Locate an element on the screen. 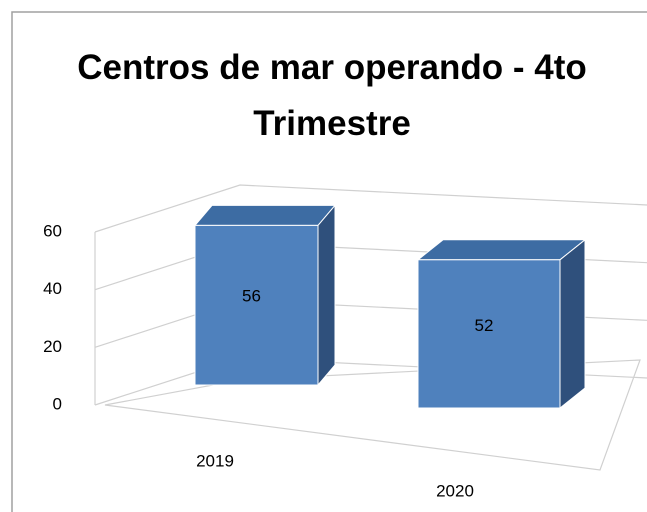  data-label: 56 is located at coordinates (251, 296).